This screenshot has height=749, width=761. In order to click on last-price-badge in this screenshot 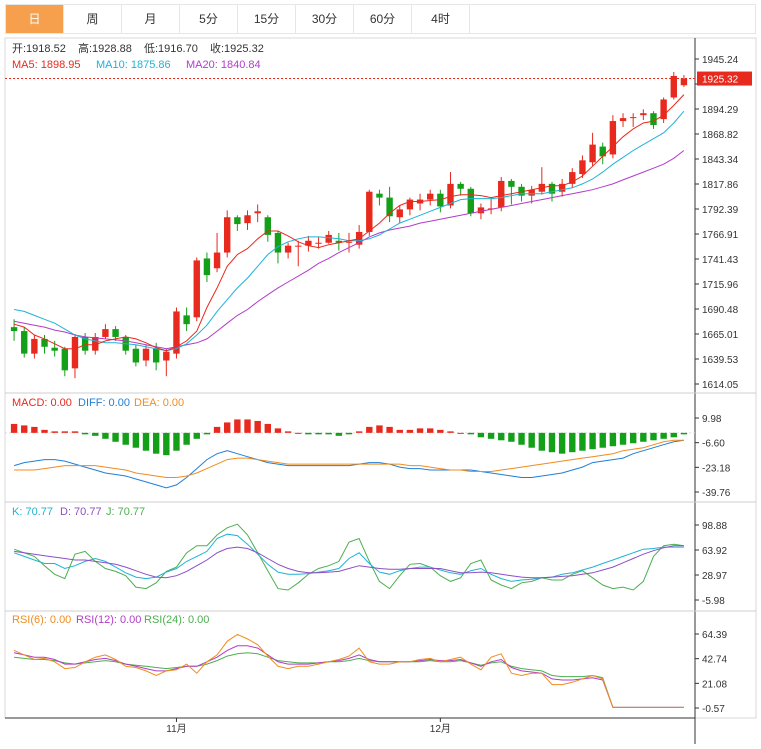, I will do `click(724, 78)`.